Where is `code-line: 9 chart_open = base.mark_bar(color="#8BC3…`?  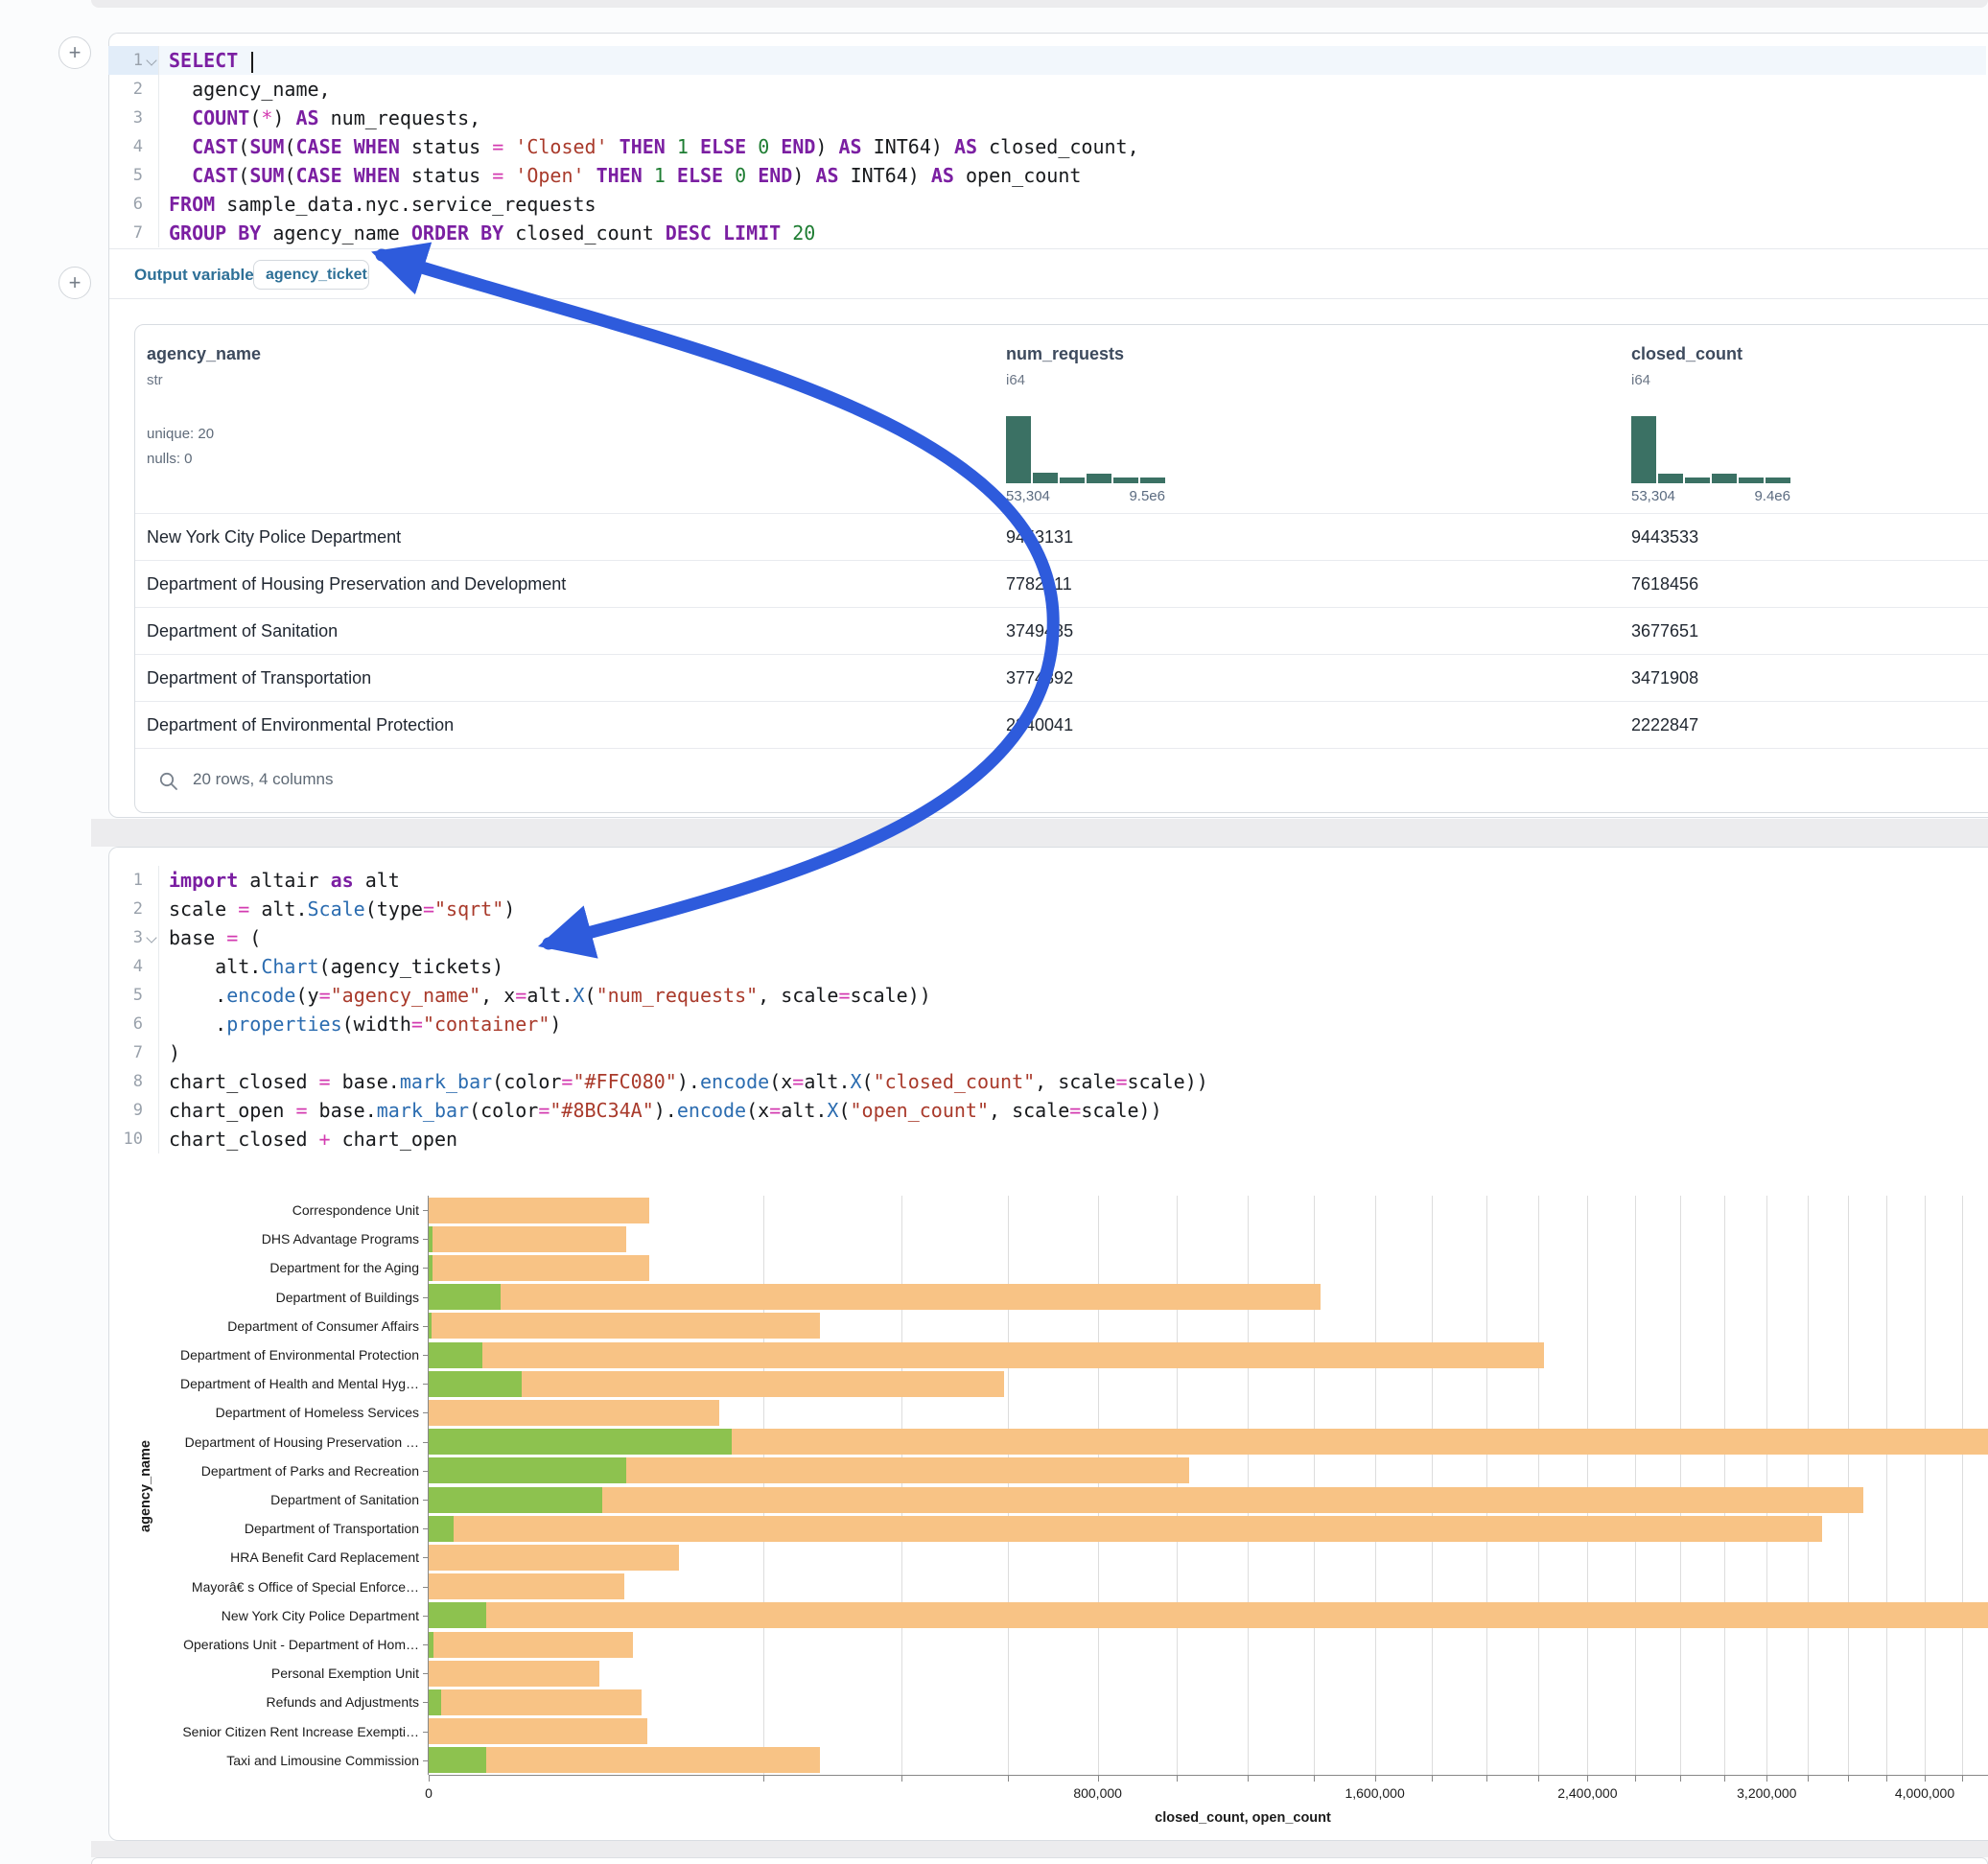 code-line: 9 chart_open = base.mark_bar(color="#8BC3… is located at coordinates (1047, 1110).